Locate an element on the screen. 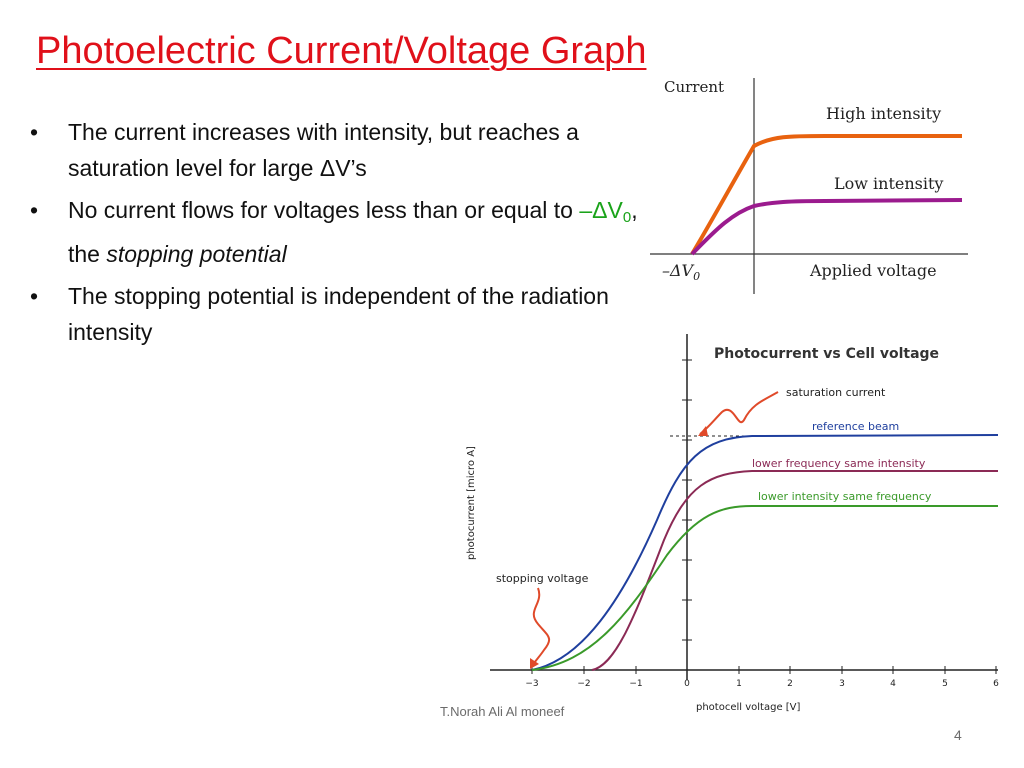  tick-label: 2 is located at coordinates (790, 684).